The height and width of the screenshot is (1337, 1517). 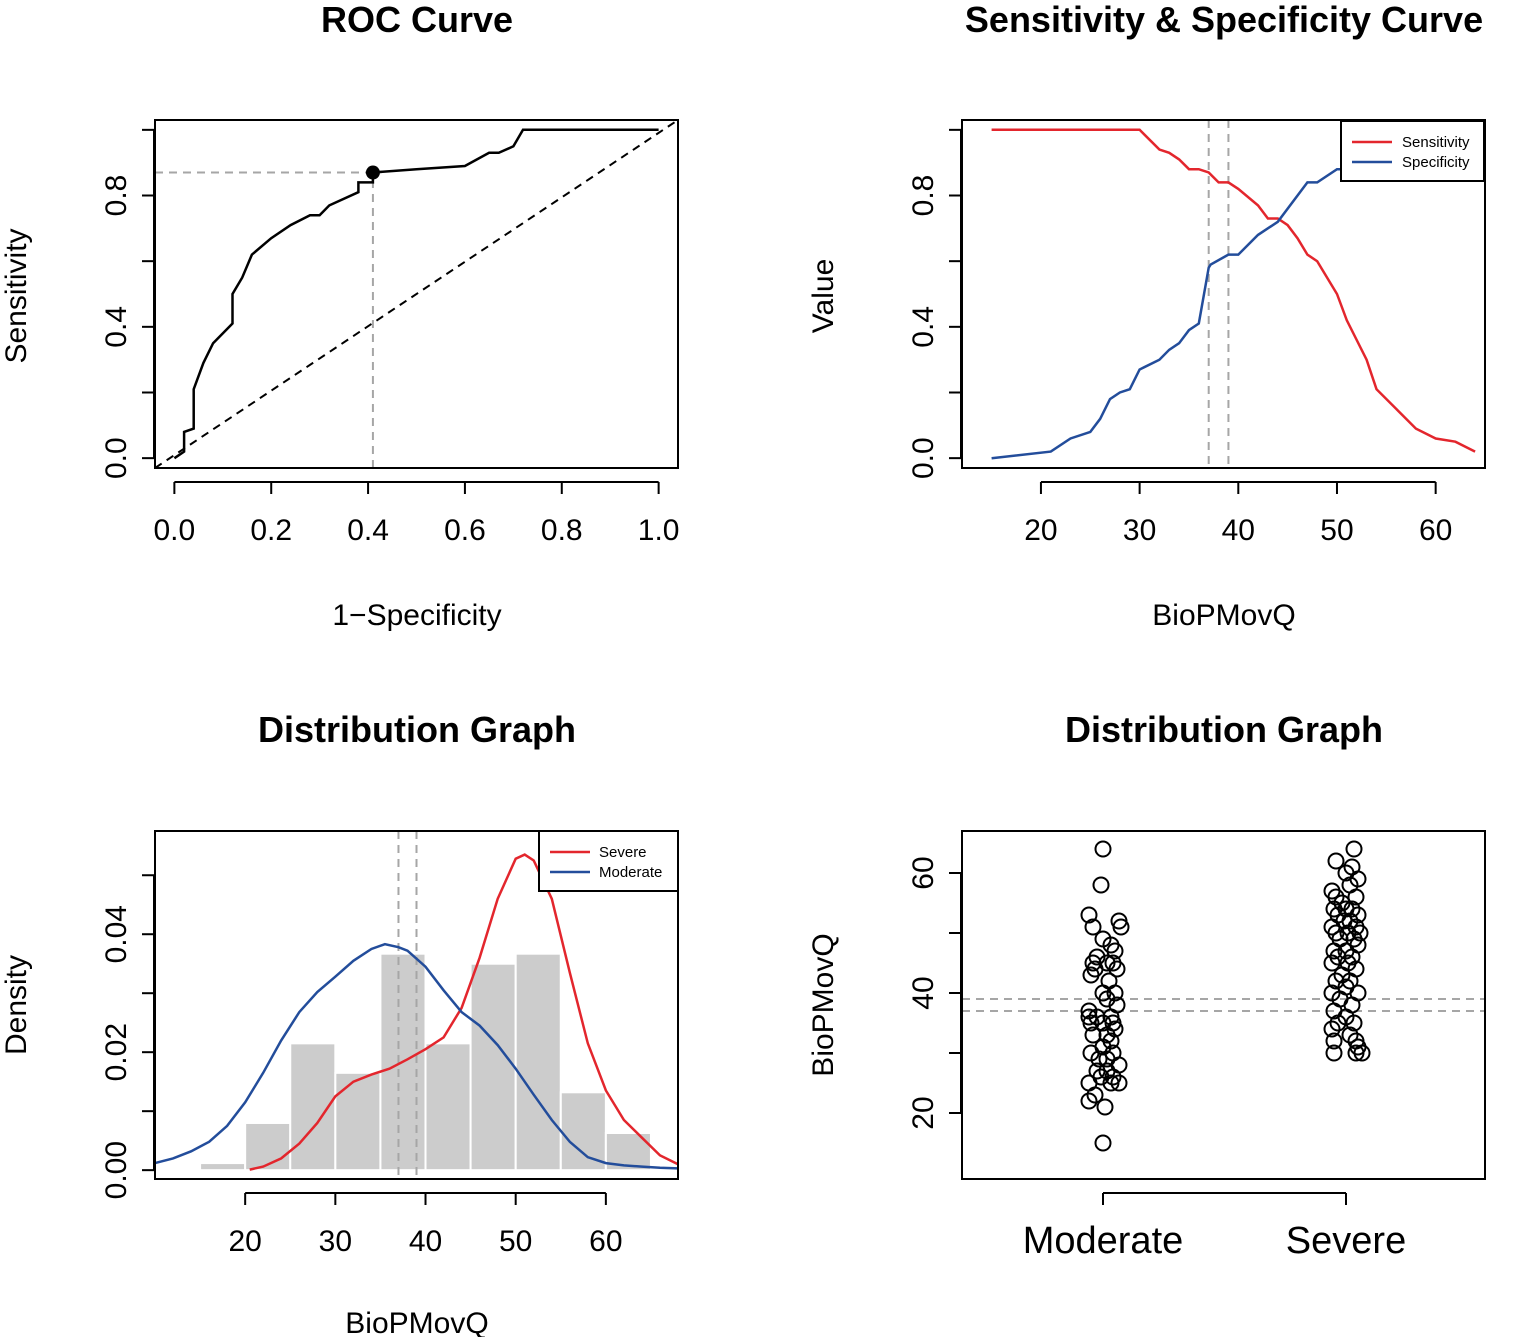 What do you see at coordinates (372, 172) in the screenshot?
I see `roc-optimal-point` at bounding box center [372, 172].